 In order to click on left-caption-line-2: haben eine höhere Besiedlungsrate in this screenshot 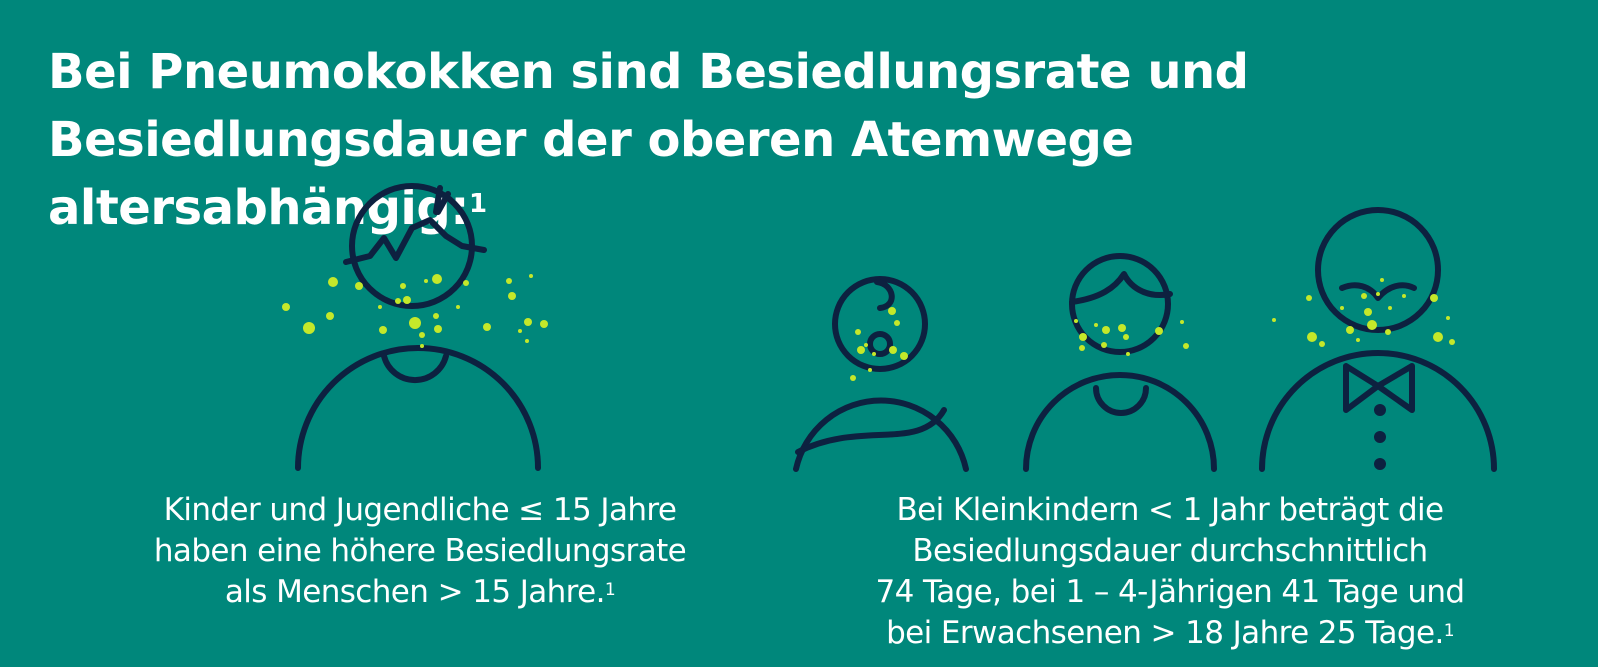, I will do `click(420, 551)`.